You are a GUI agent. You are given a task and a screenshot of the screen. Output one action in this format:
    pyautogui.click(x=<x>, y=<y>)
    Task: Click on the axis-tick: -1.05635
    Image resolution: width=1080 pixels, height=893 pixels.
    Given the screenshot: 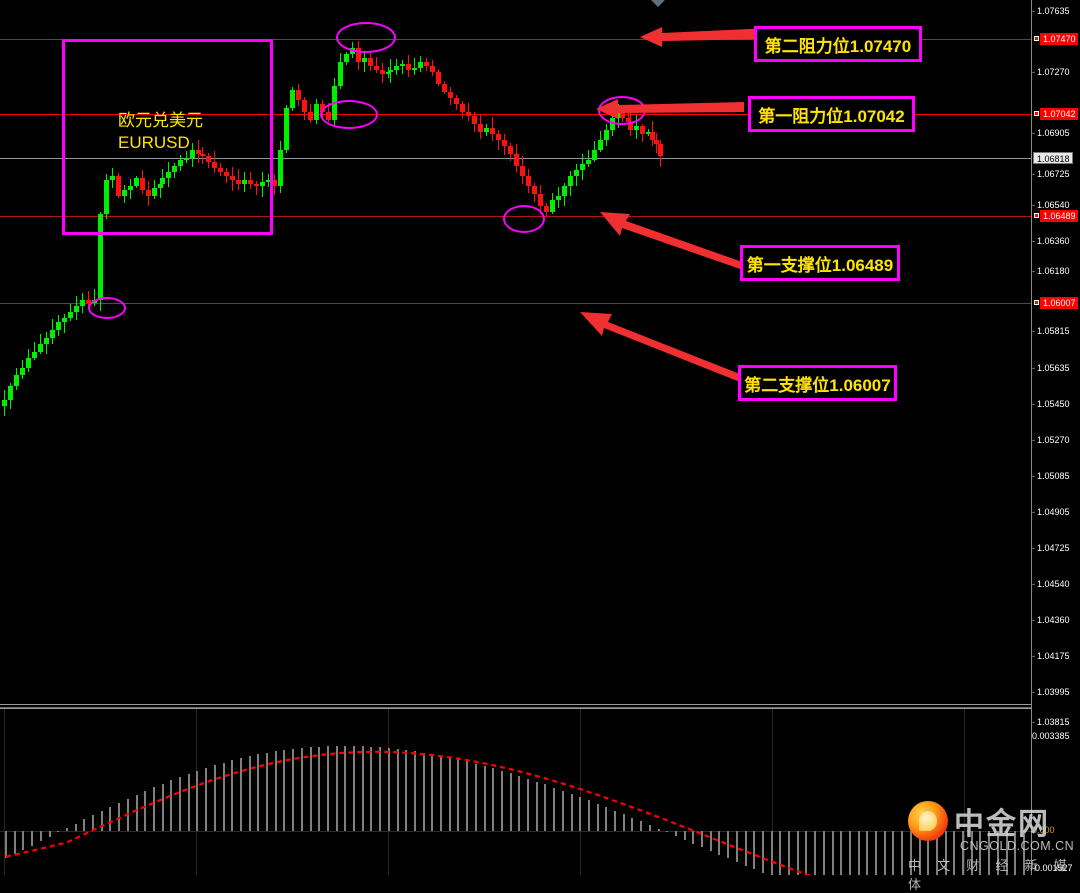 What is the action you would take?
    pyautogui.click(x=1051, y=368)
    